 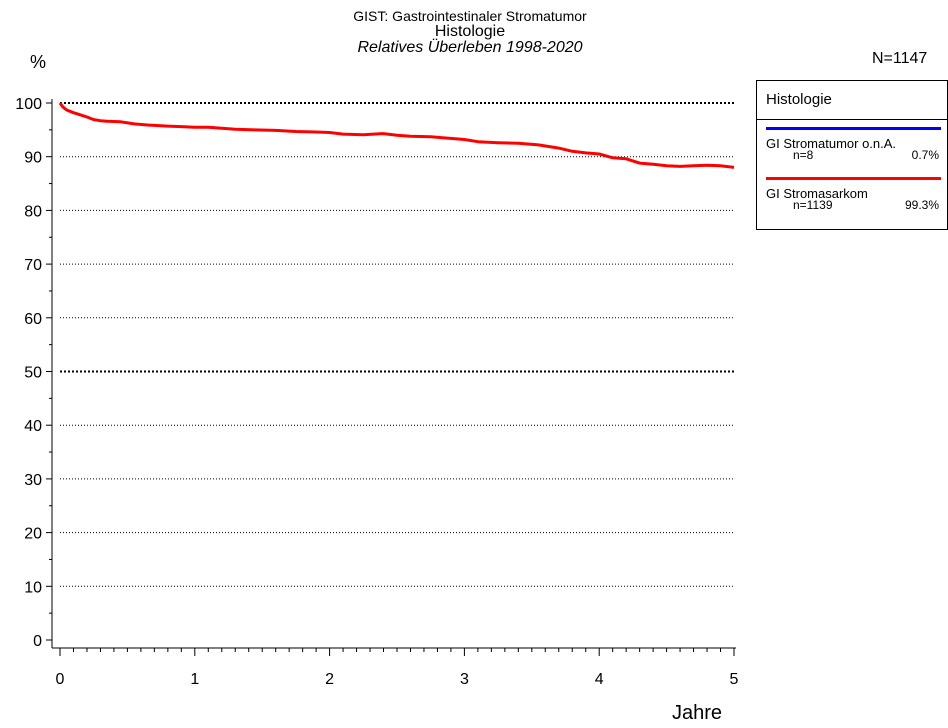 I want to click on legend-item-name: GI Stromasarkom, so click(x=817, y=193).